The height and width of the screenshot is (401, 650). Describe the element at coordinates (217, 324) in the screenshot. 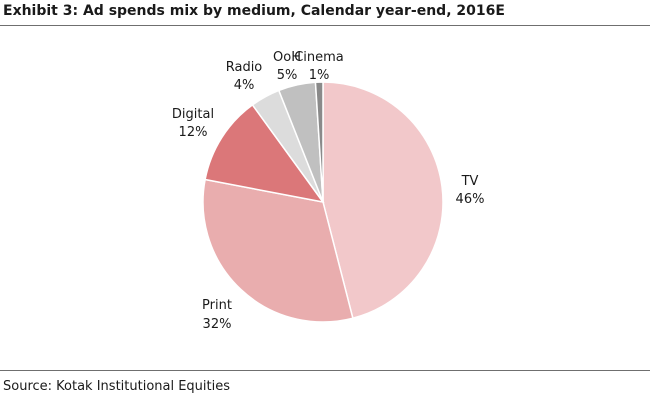

I see `slice-value-print: 32%` at that location.